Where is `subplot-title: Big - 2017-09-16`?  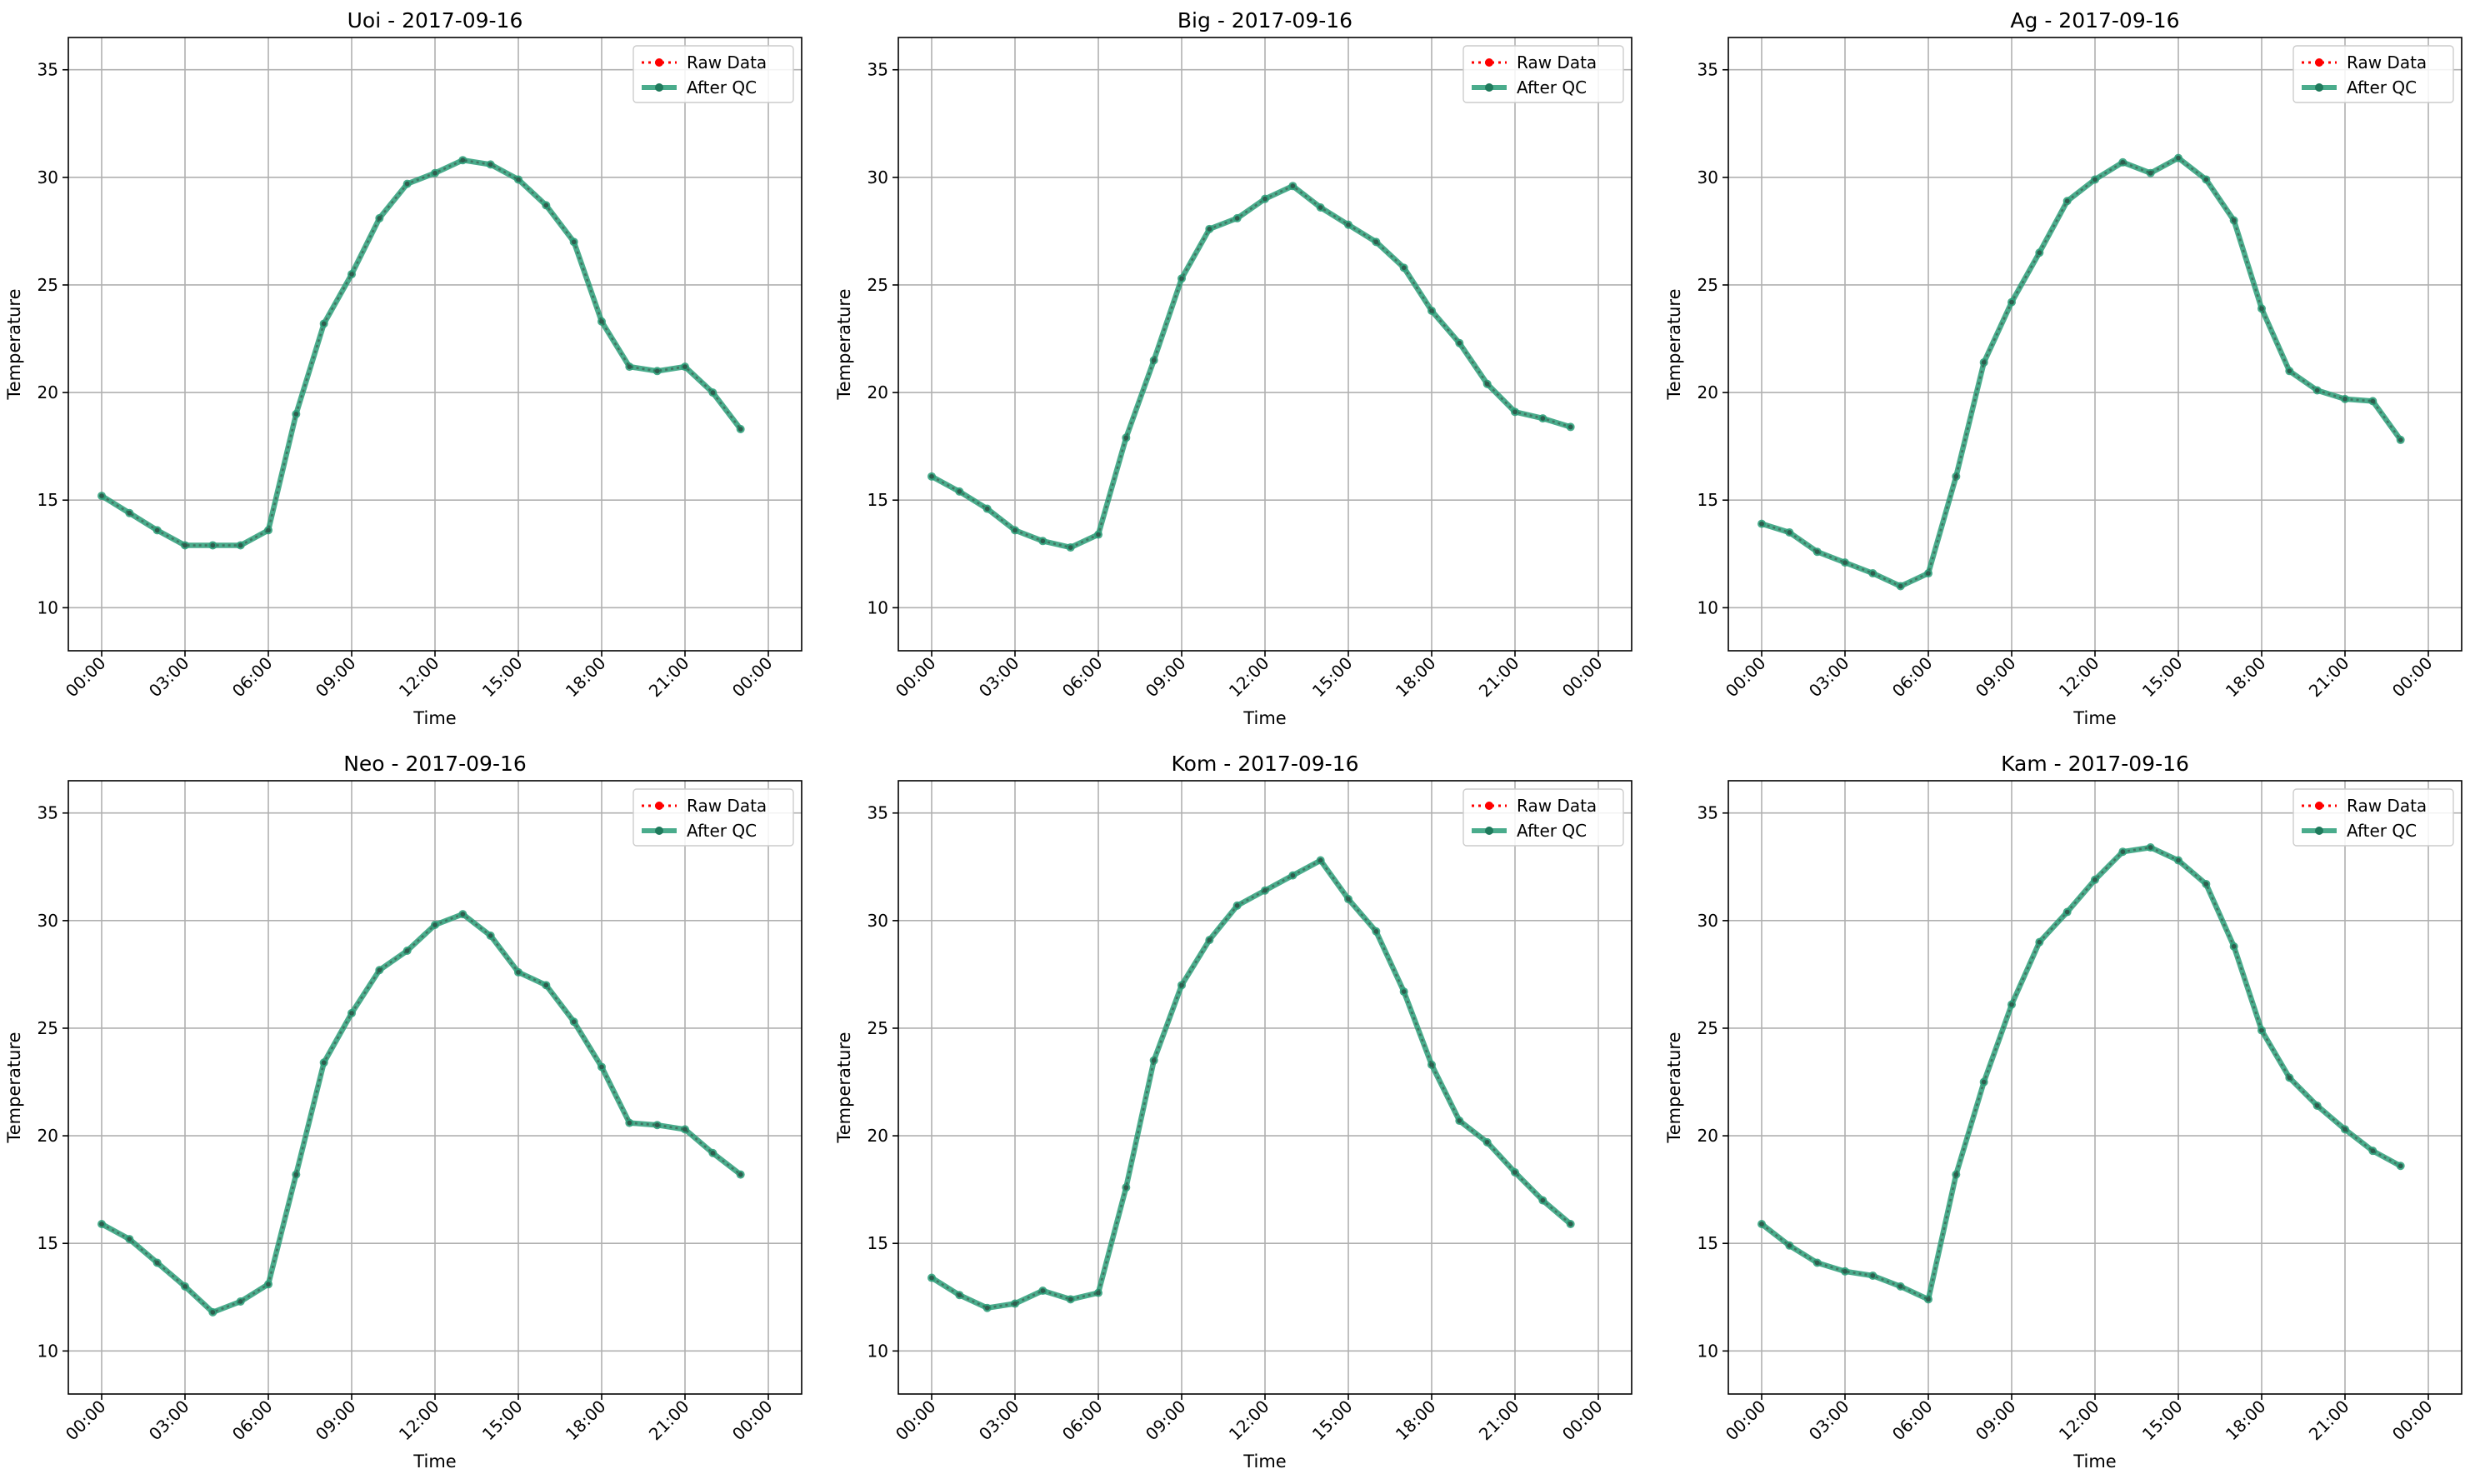 subplot-title: Big - 2017-09-16 is located at coordinates (1265, 20).